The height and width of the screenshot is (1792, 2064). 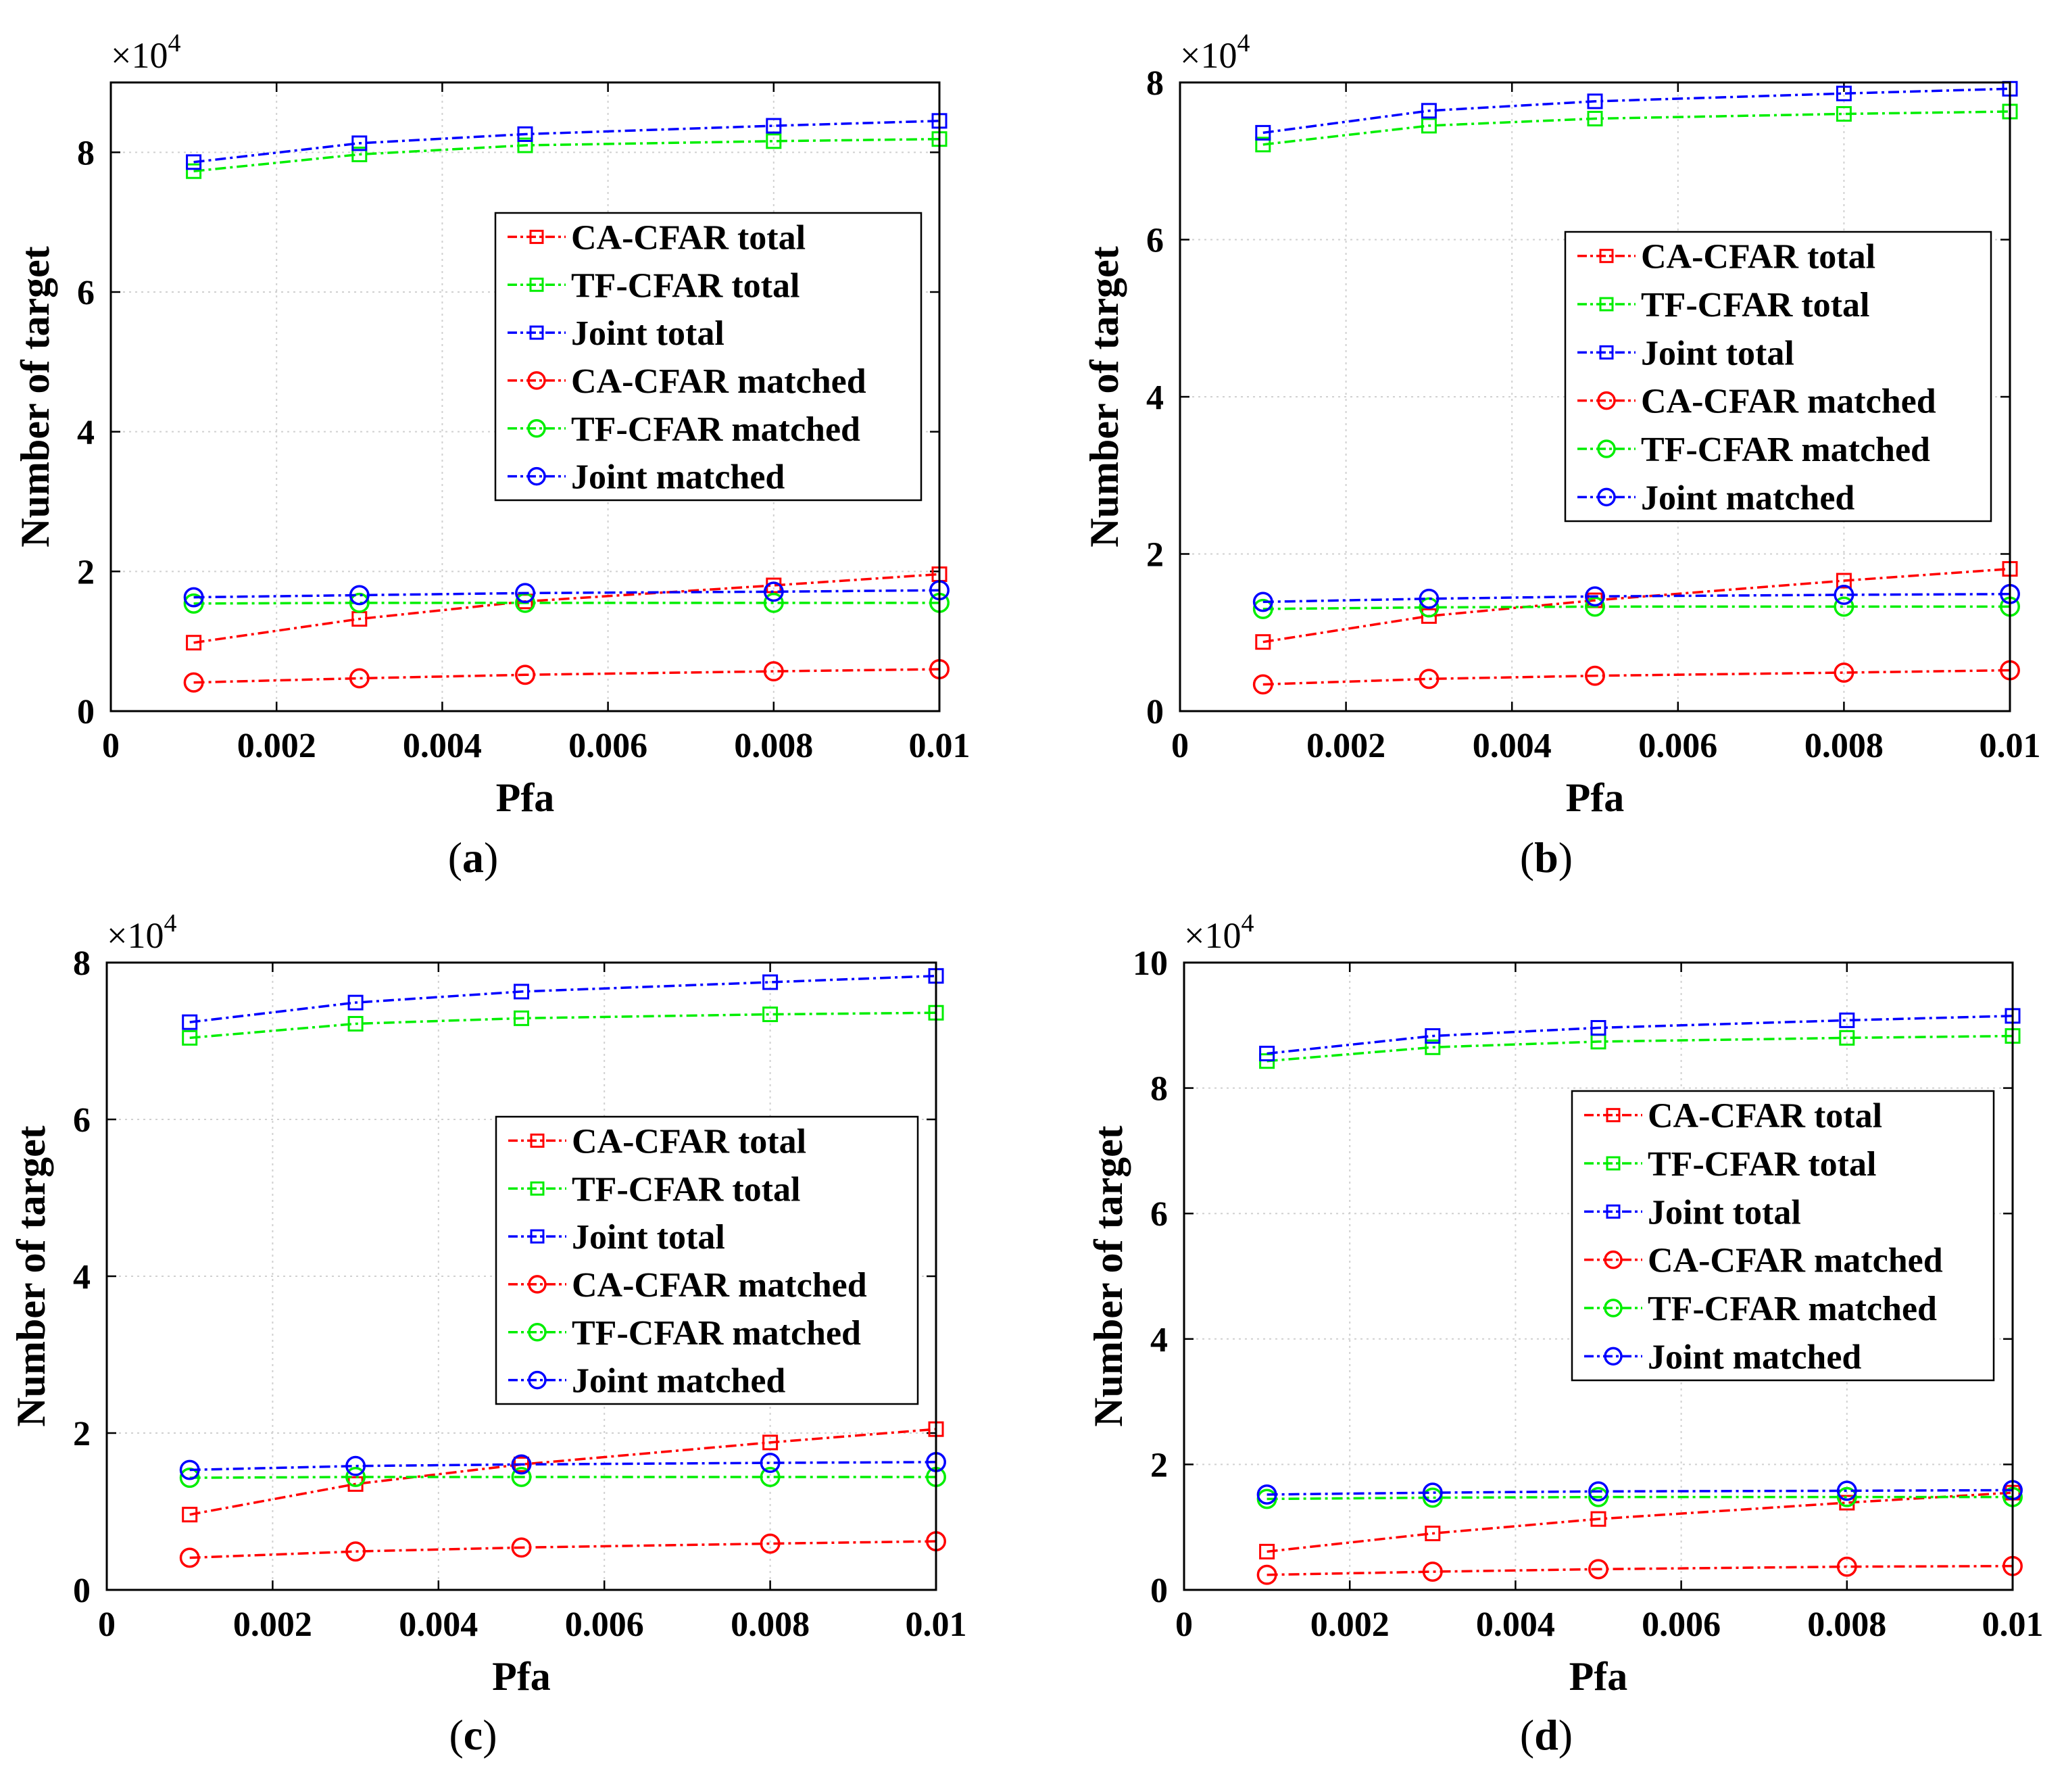 What do you see at coordinates (521, 1676) in the screenshot?
I see `x-axis-label: Pfa` at bounding box center [521, 1676].